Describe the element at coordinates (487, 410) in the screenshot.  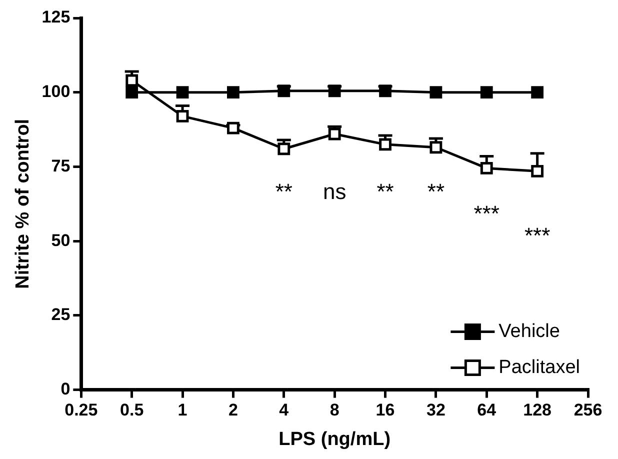
I see `x-tick-label: 64` at that location.